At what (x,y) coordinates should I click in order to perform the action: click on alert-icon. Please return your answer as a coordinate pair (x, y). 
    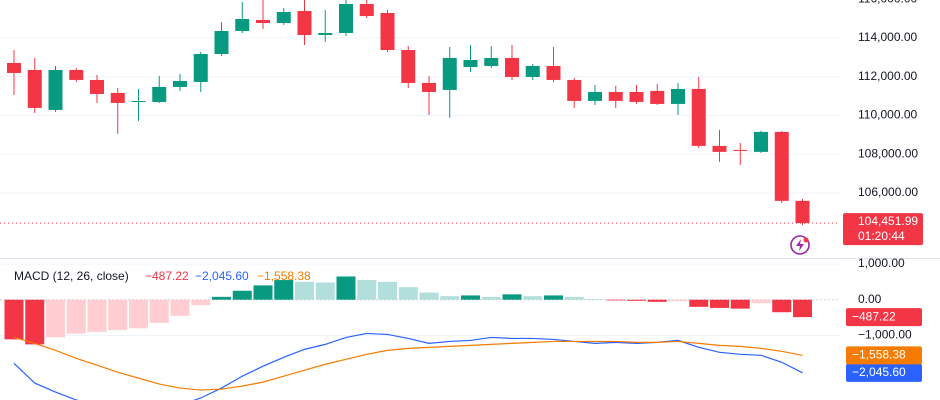
    Looking at the image, I should click on (800, 245).